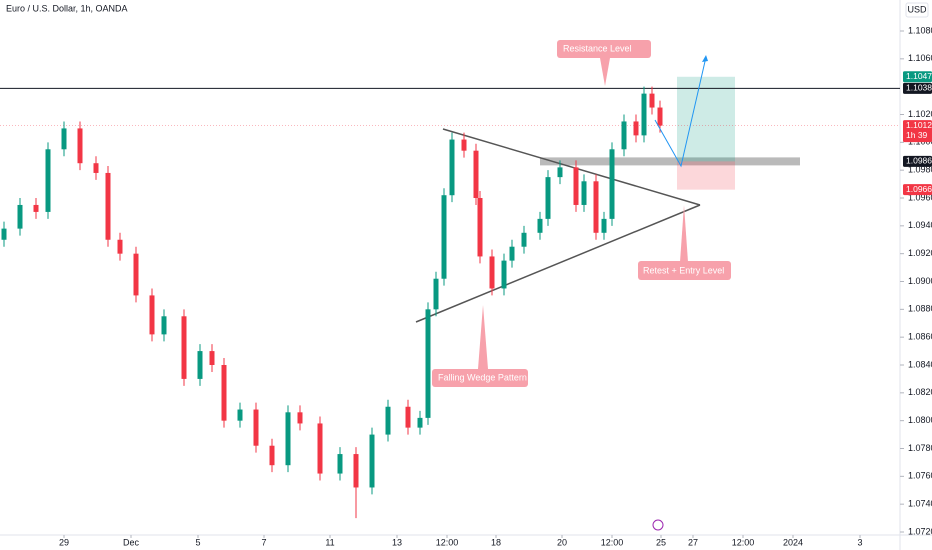  I want to click on x-tick-label: 2024, so click(793, 542).